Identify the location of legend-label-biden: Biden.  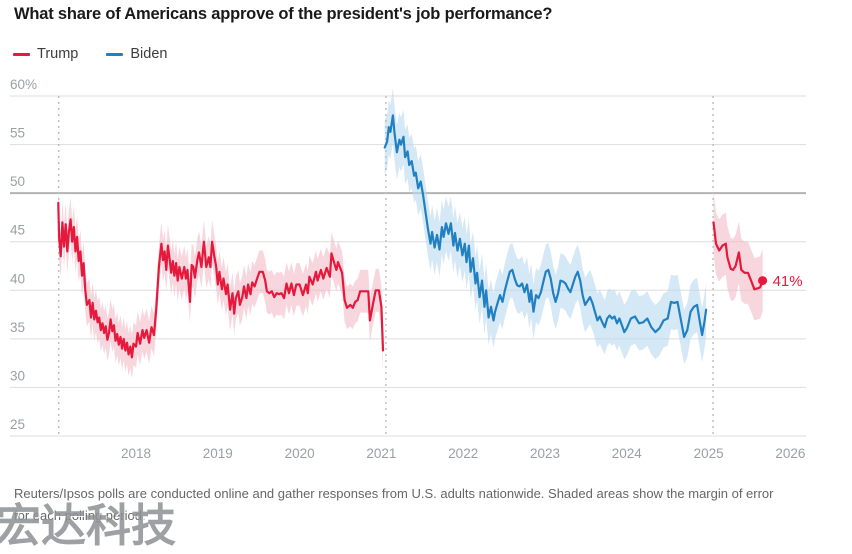
(149, 54).